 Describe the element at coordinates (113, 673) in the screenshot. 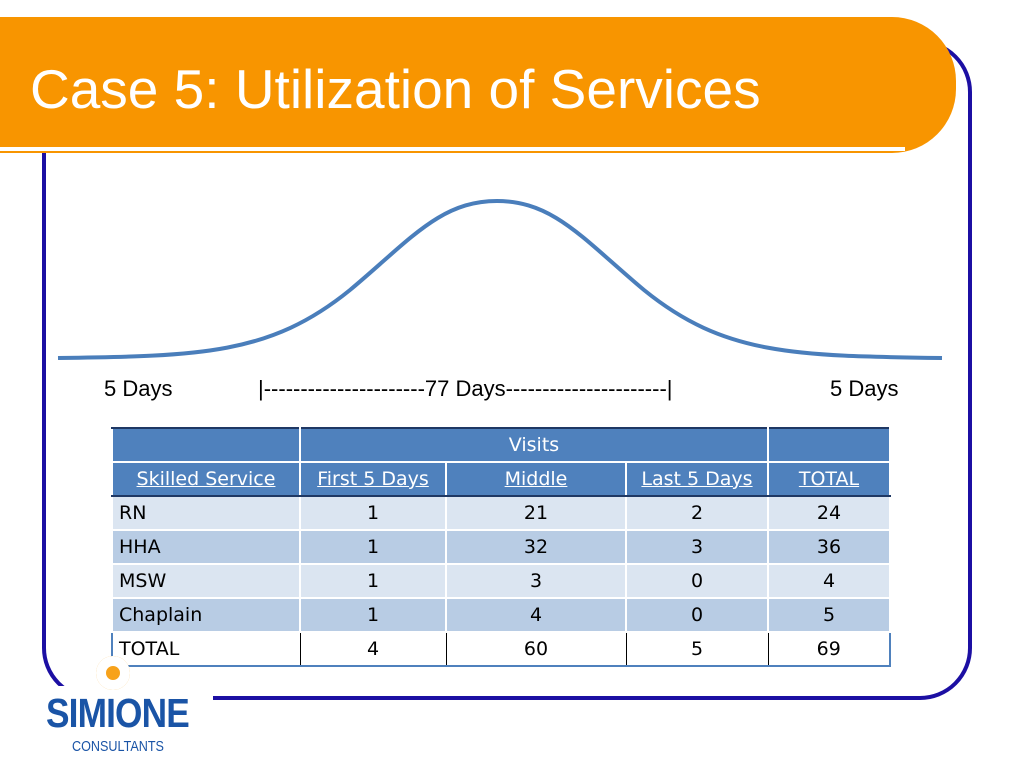

I see `simione-logo-icon` at that location.